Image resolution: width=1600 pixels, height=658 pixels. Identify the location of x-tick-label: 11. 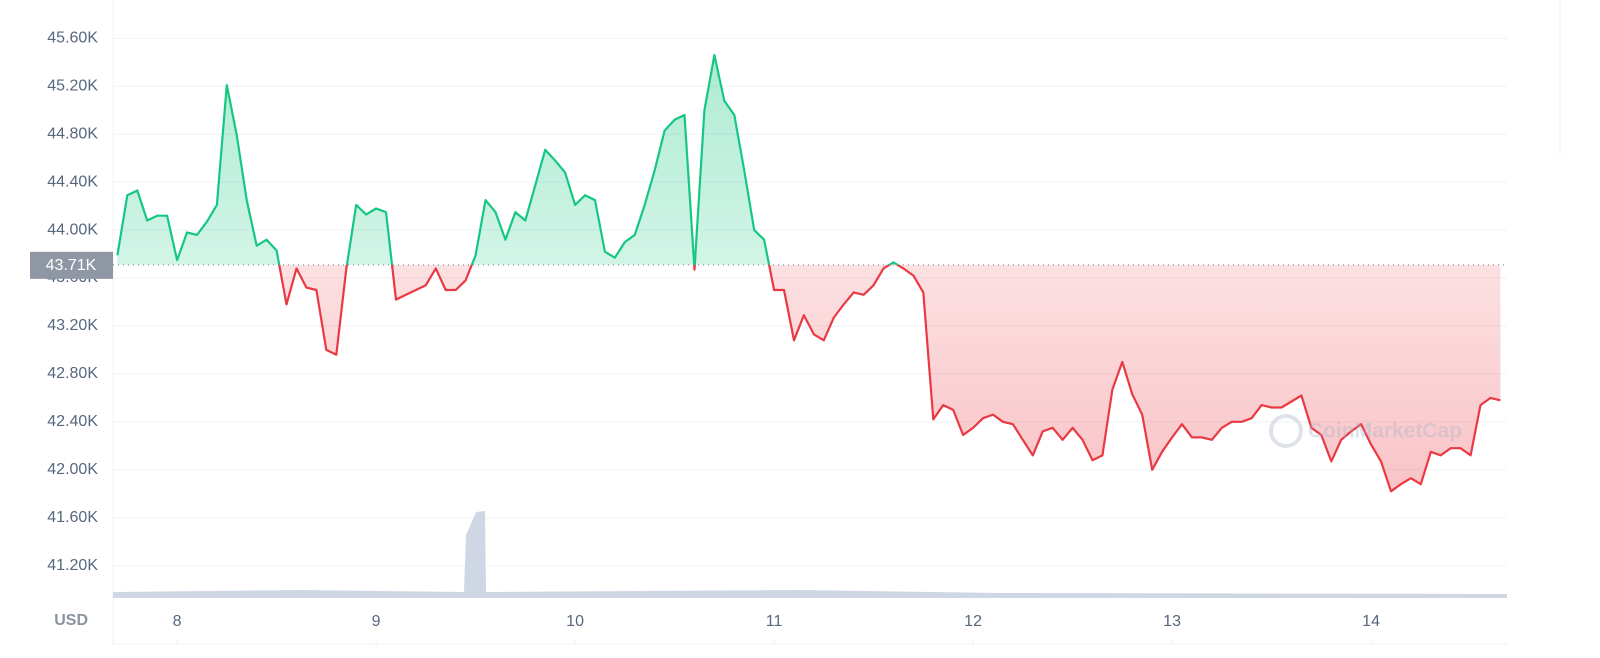
(774, 621).